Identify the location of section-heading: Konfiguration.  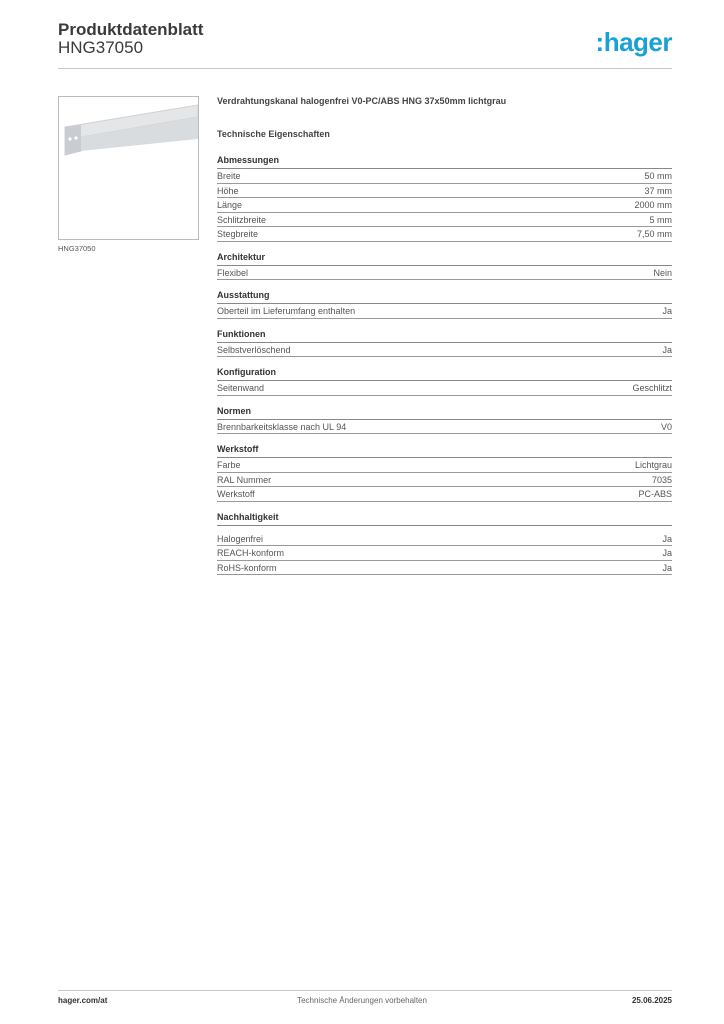
(444, 374).